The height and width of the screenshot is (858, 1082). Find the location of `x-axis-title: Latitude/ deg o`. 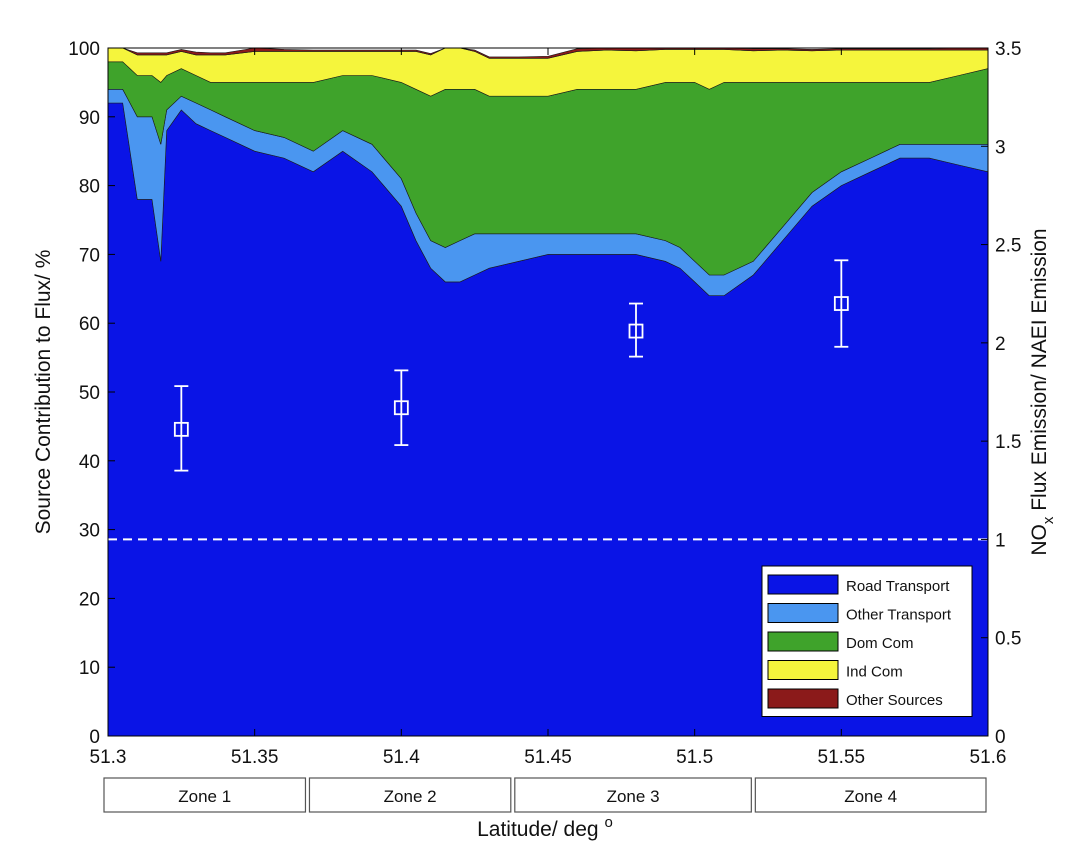

x-axis-title: Latitude/ deg o is located at coordinates (545, 827).